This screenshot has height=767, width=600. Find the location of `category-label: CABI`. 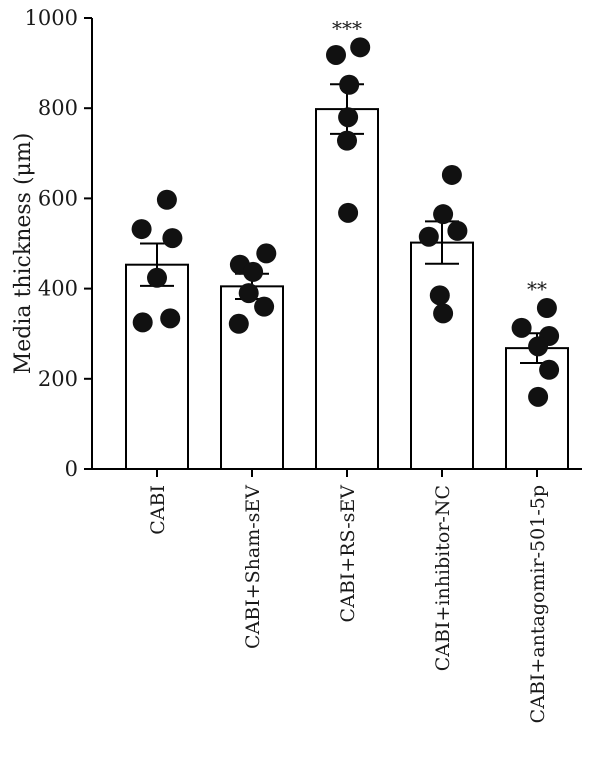

category-label: CABI is located at coordinates (158, 510).